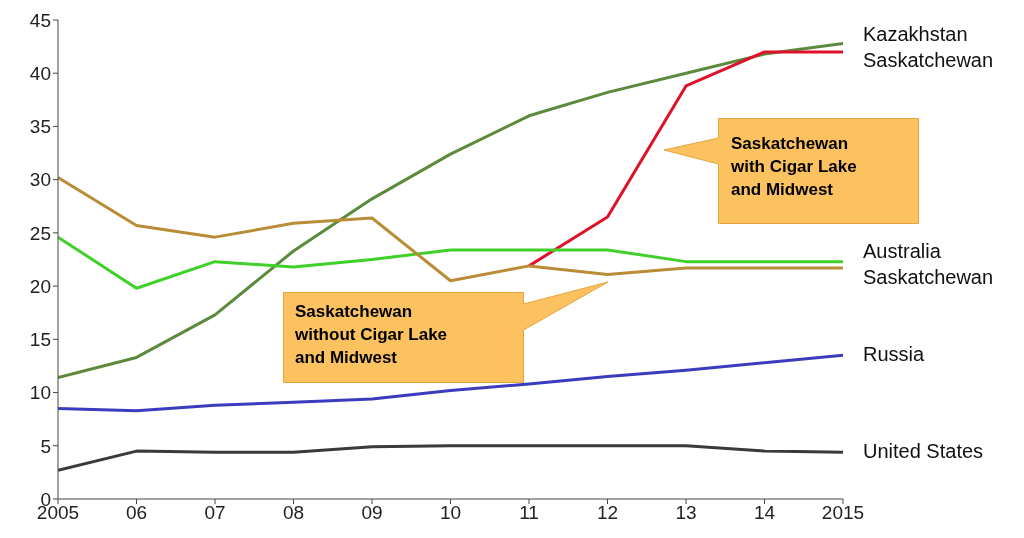 The image size is (1024, 538). What do you see at coordinates (450, 513) in the screenshot?
I see `x-tick-label: 10` at bounding box center [450, 513].